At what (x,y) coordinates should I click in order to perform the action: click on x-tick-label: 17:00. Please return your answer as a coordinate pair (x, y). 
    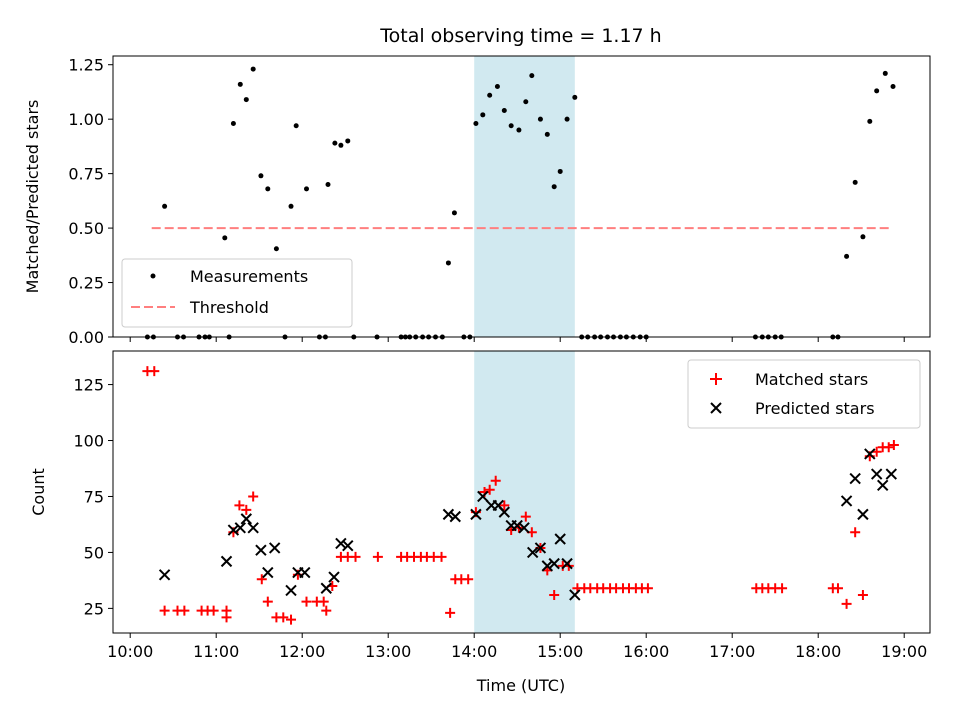
    Looking at the image, I should click on (732, 651).